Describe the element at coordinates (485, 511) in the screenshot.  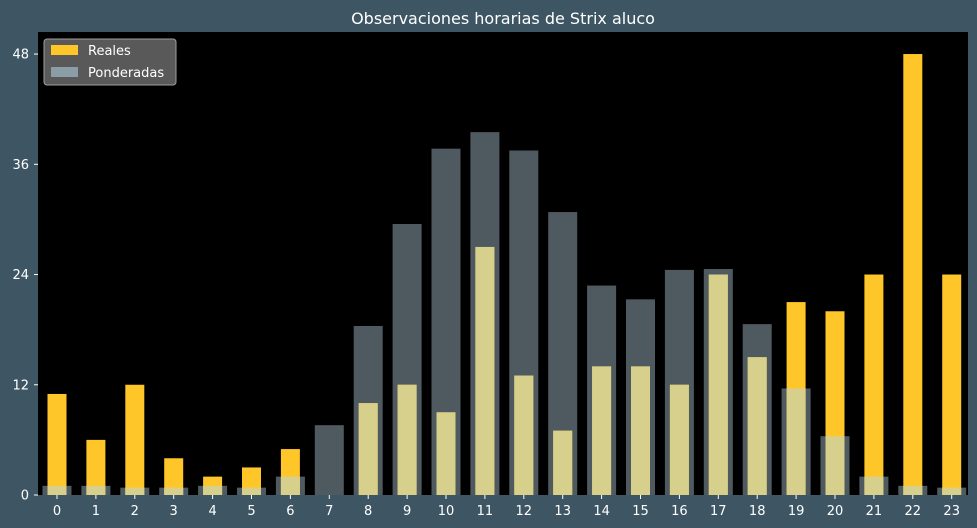
I see `x-tick-label: 11` at that location.